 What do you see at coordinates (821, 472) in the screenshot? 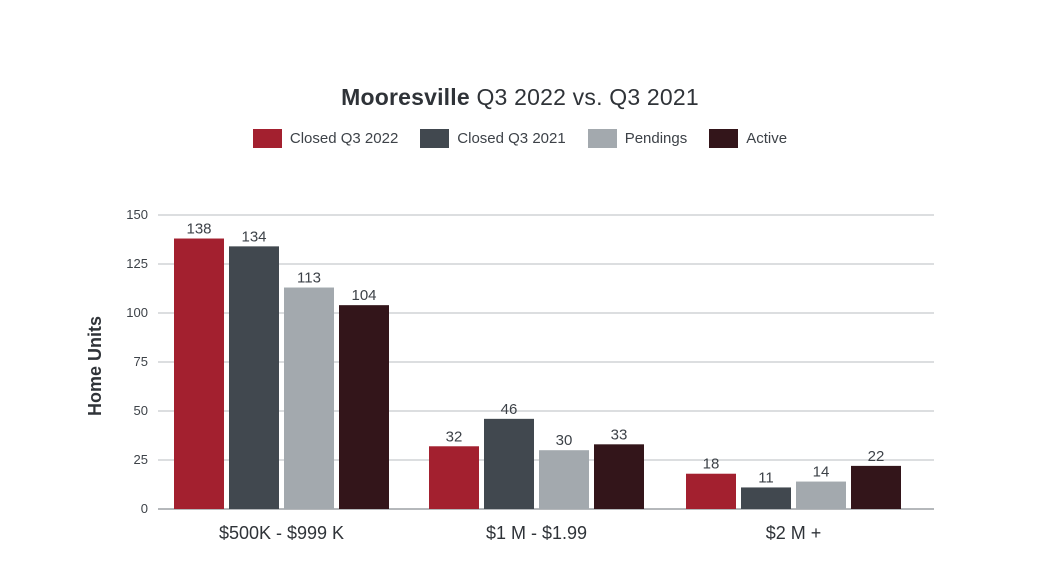
I see `data-label-2-2: 14` at bounding box center [821, 472].